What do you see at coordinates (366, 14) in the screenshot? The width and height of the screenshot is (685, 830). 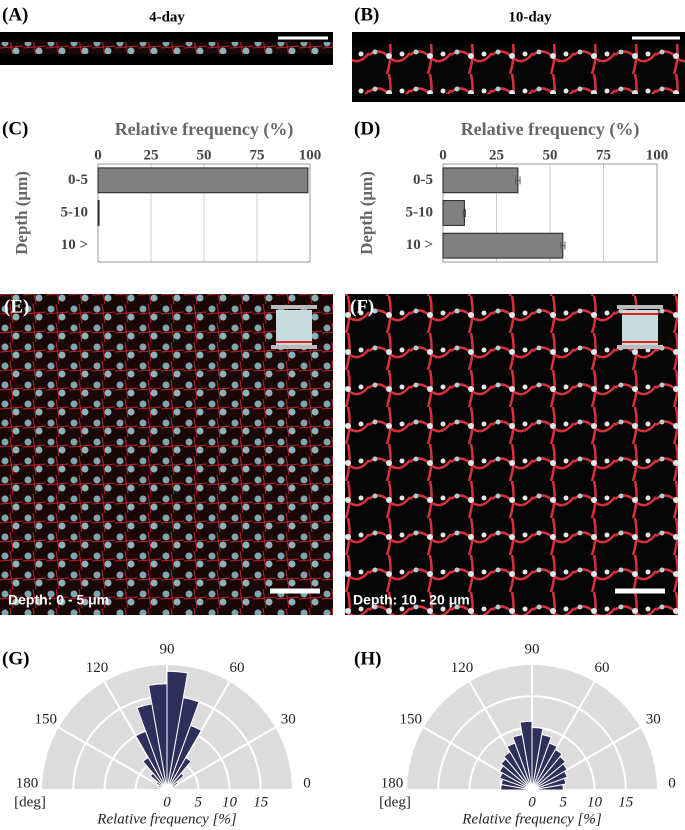 I see `panel-label: (B)` at bounding box center [366, 14].